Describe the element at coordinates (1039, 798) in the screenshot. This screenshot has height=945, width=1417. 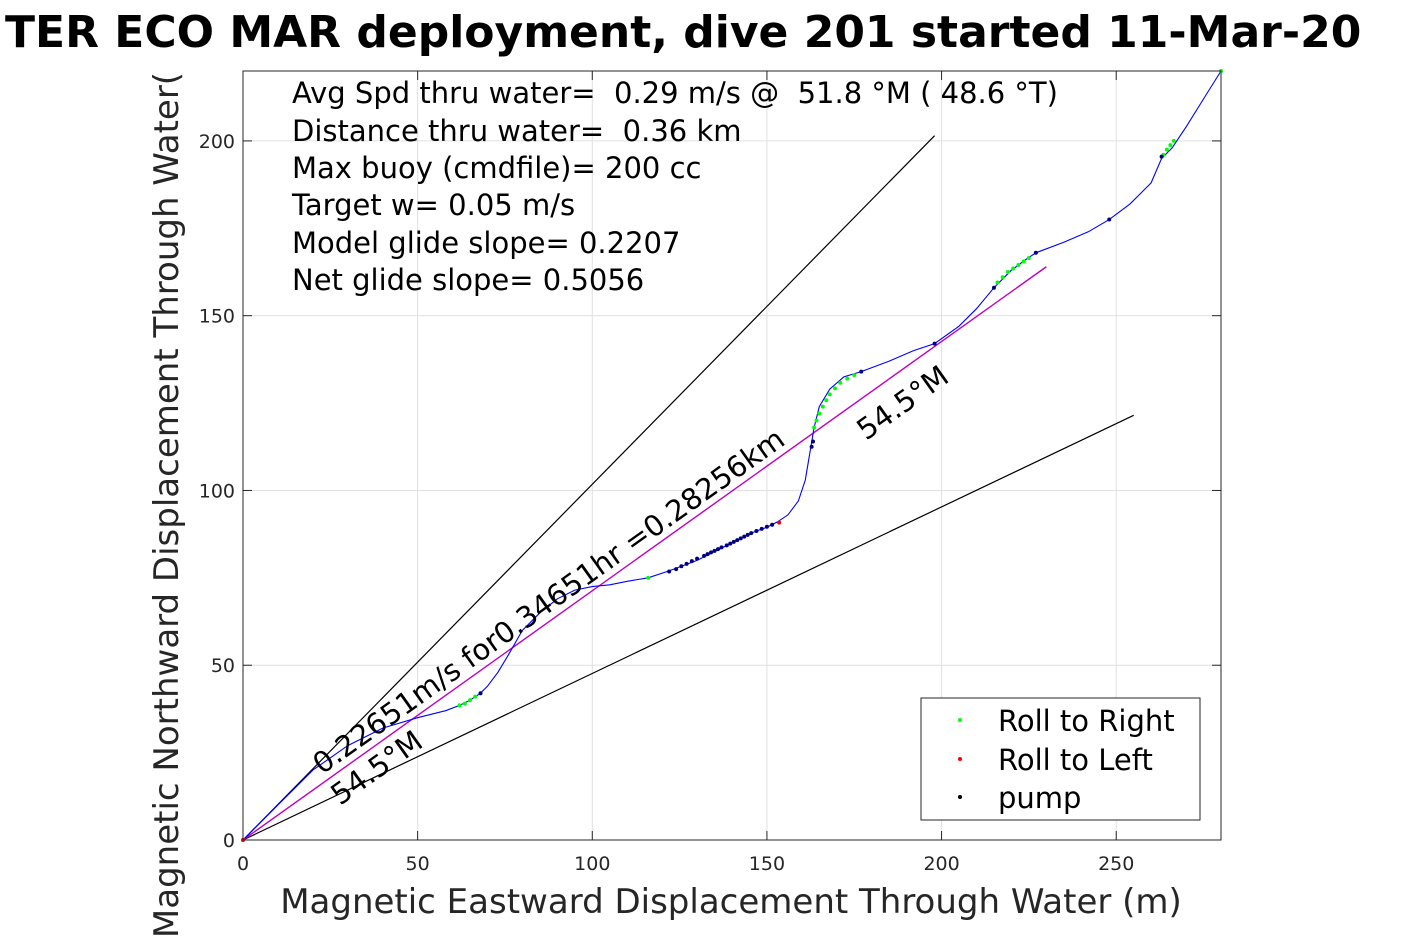
I see `legend-label-pump: pump` at that location.